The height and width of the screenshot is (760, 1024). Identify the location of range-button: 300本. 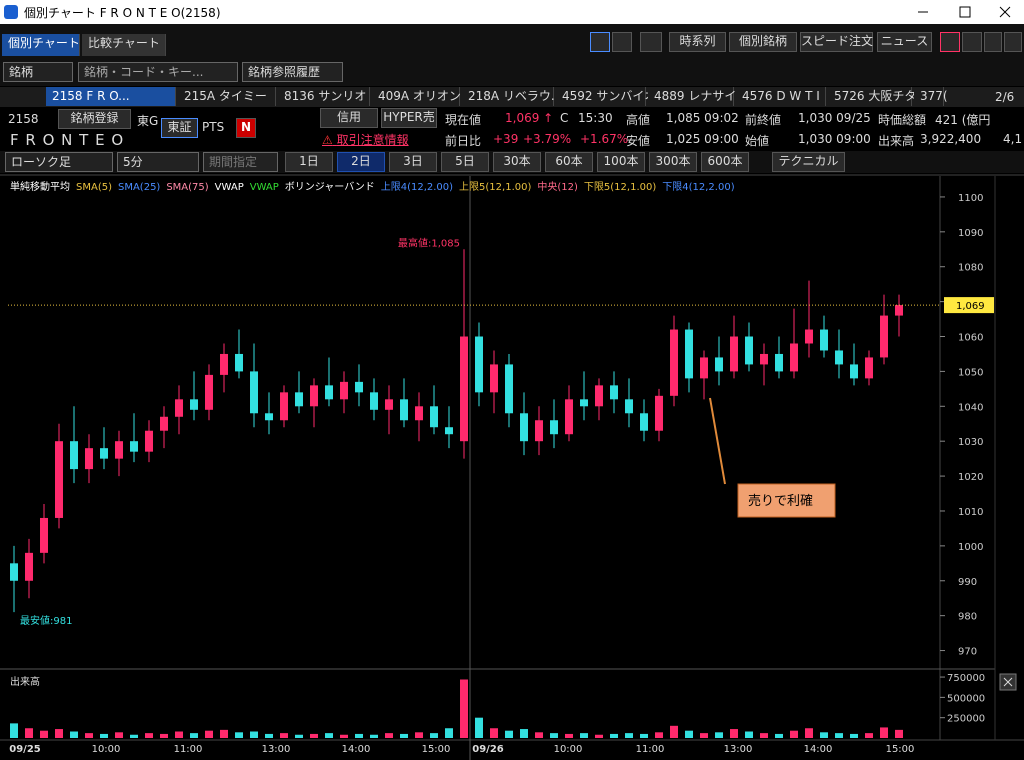
(673, 162).